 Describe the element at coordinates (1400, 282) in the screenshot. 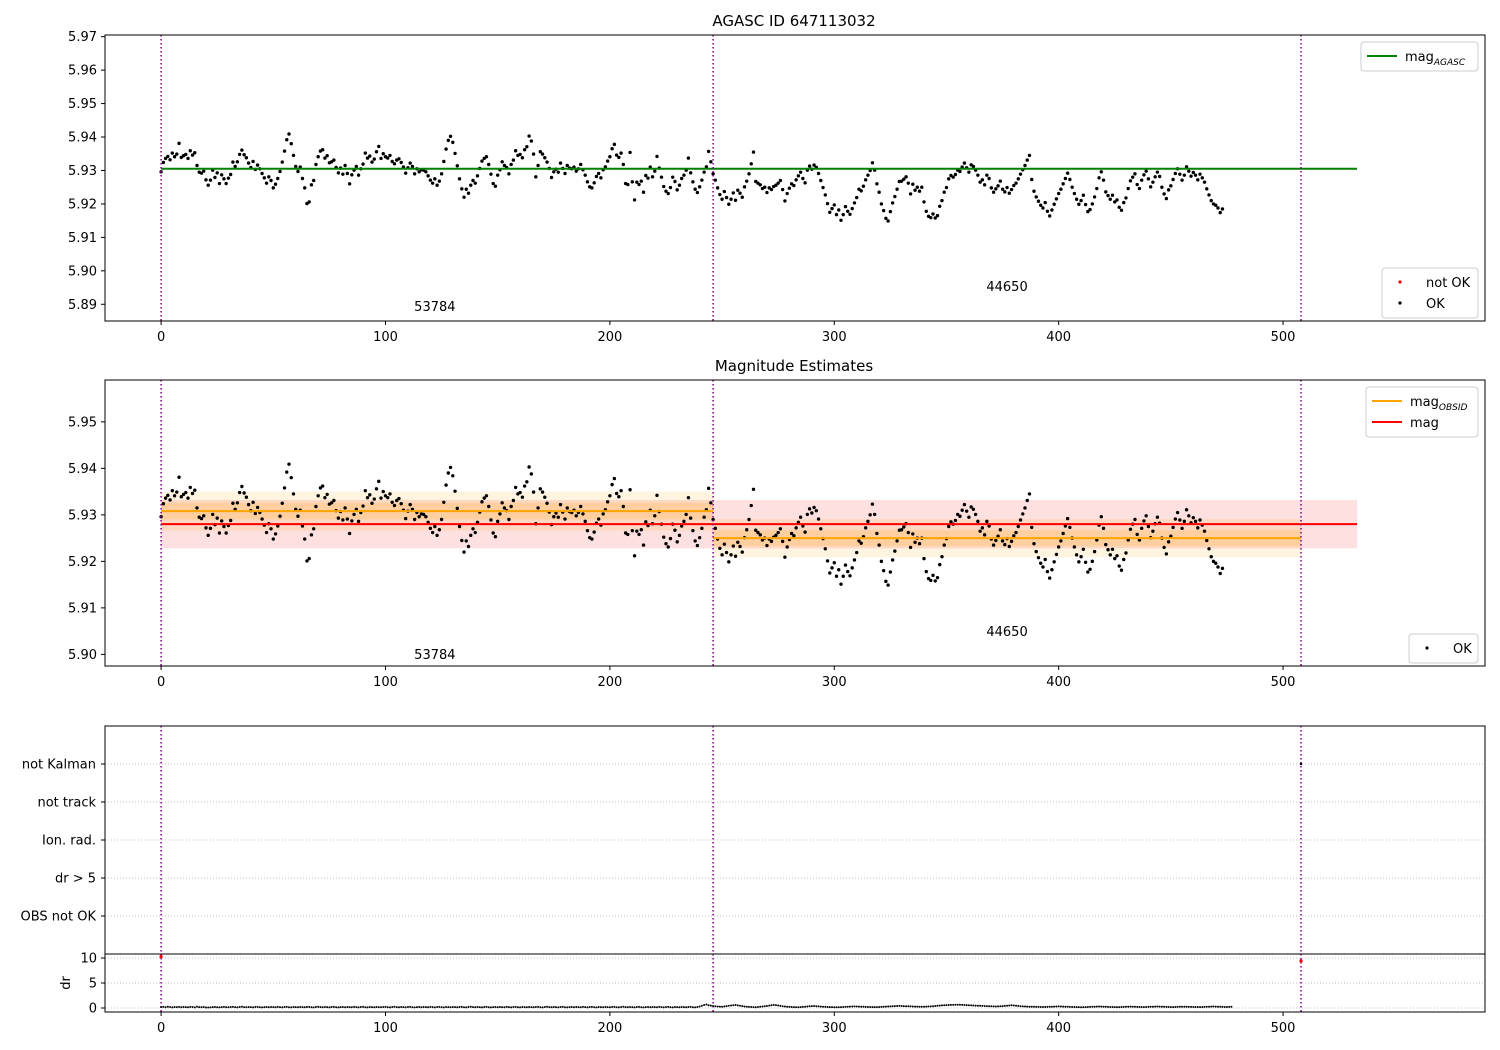

I see `panel-1-legend-marker` at that location.